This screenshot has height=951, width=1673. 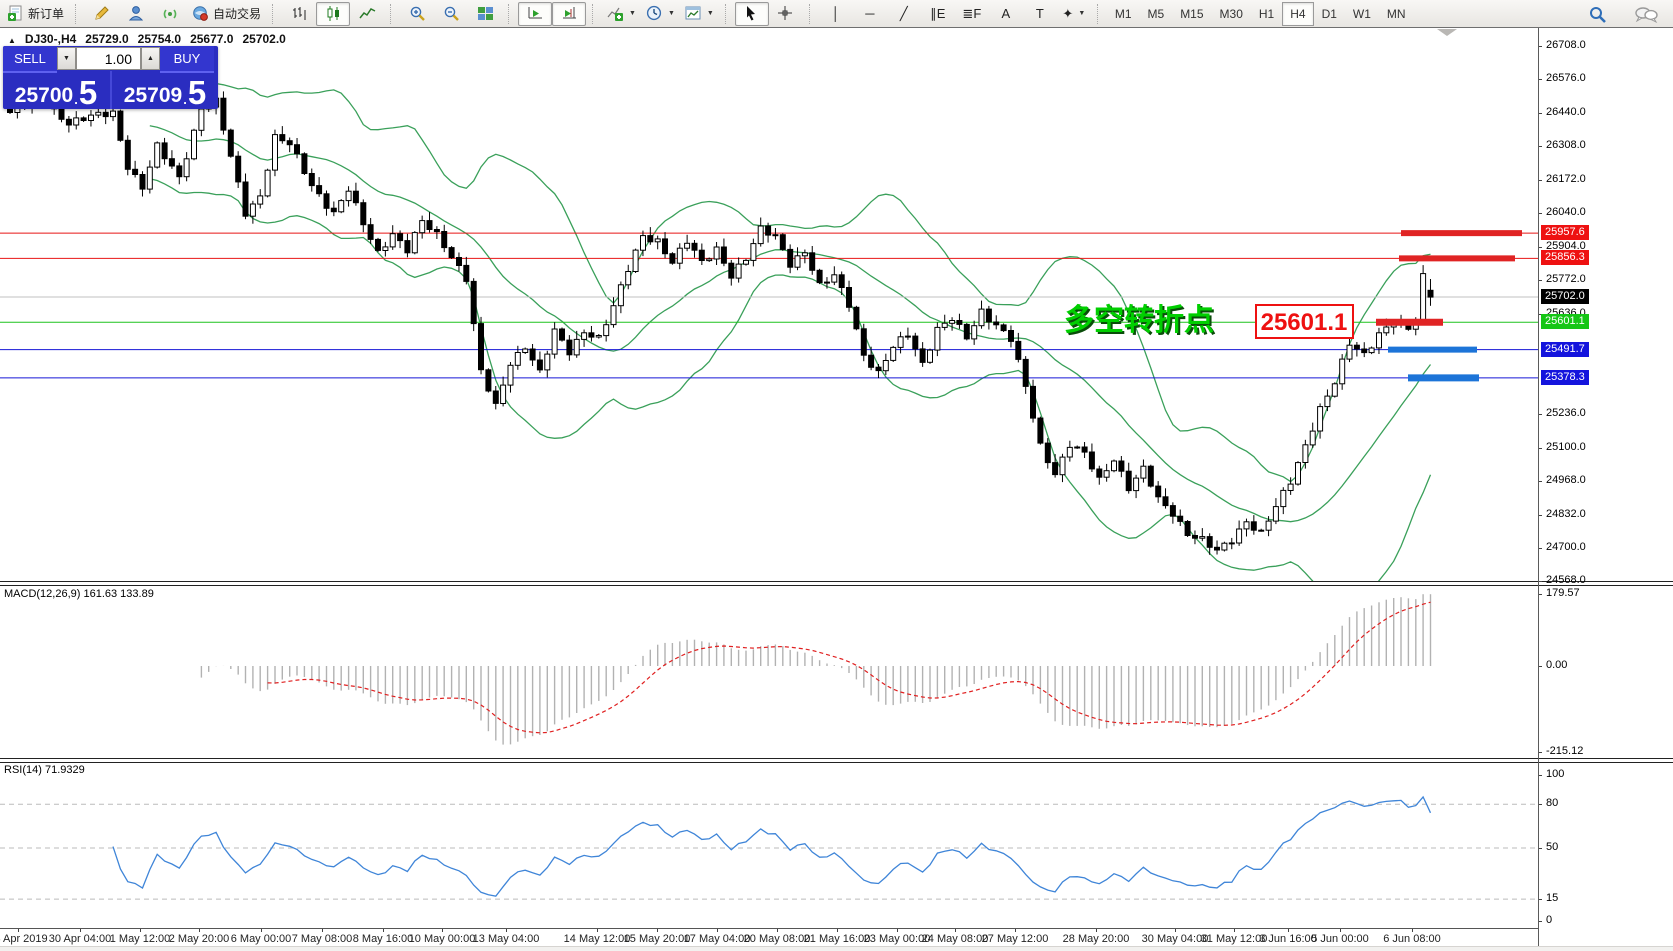 I want to click on rsi-label: RSI(14) 71.9329, so click(x=44, y=770).